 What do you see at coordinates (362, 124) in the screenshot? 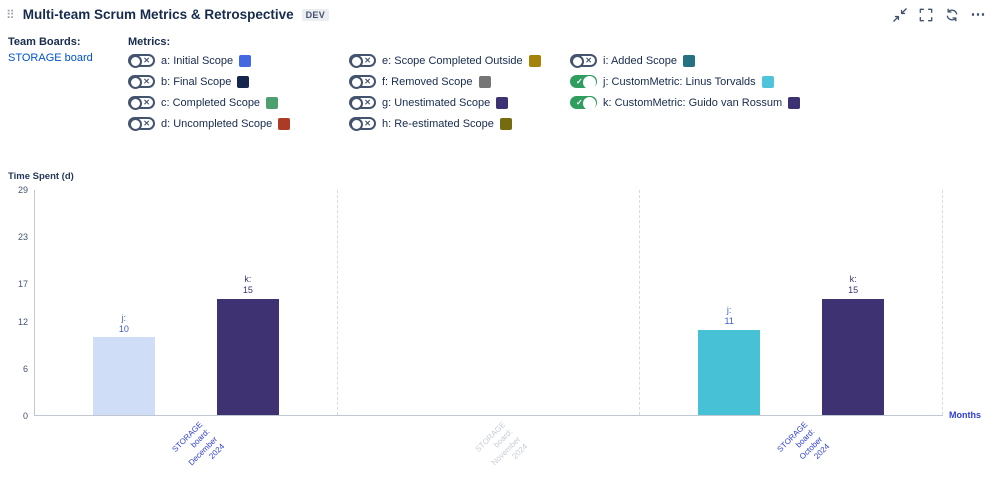
I see `metric-toggle-h` at bounding box center [362, 124].